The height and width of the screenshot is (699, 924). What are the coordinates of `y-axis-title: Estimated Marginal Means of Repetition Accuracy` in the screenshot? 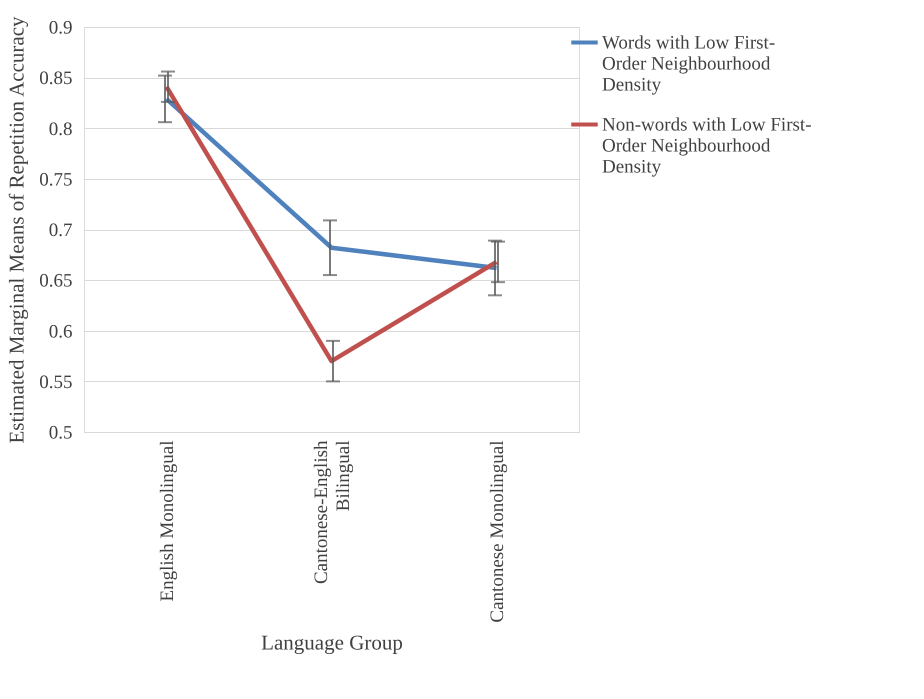 It's located at (16, 230).